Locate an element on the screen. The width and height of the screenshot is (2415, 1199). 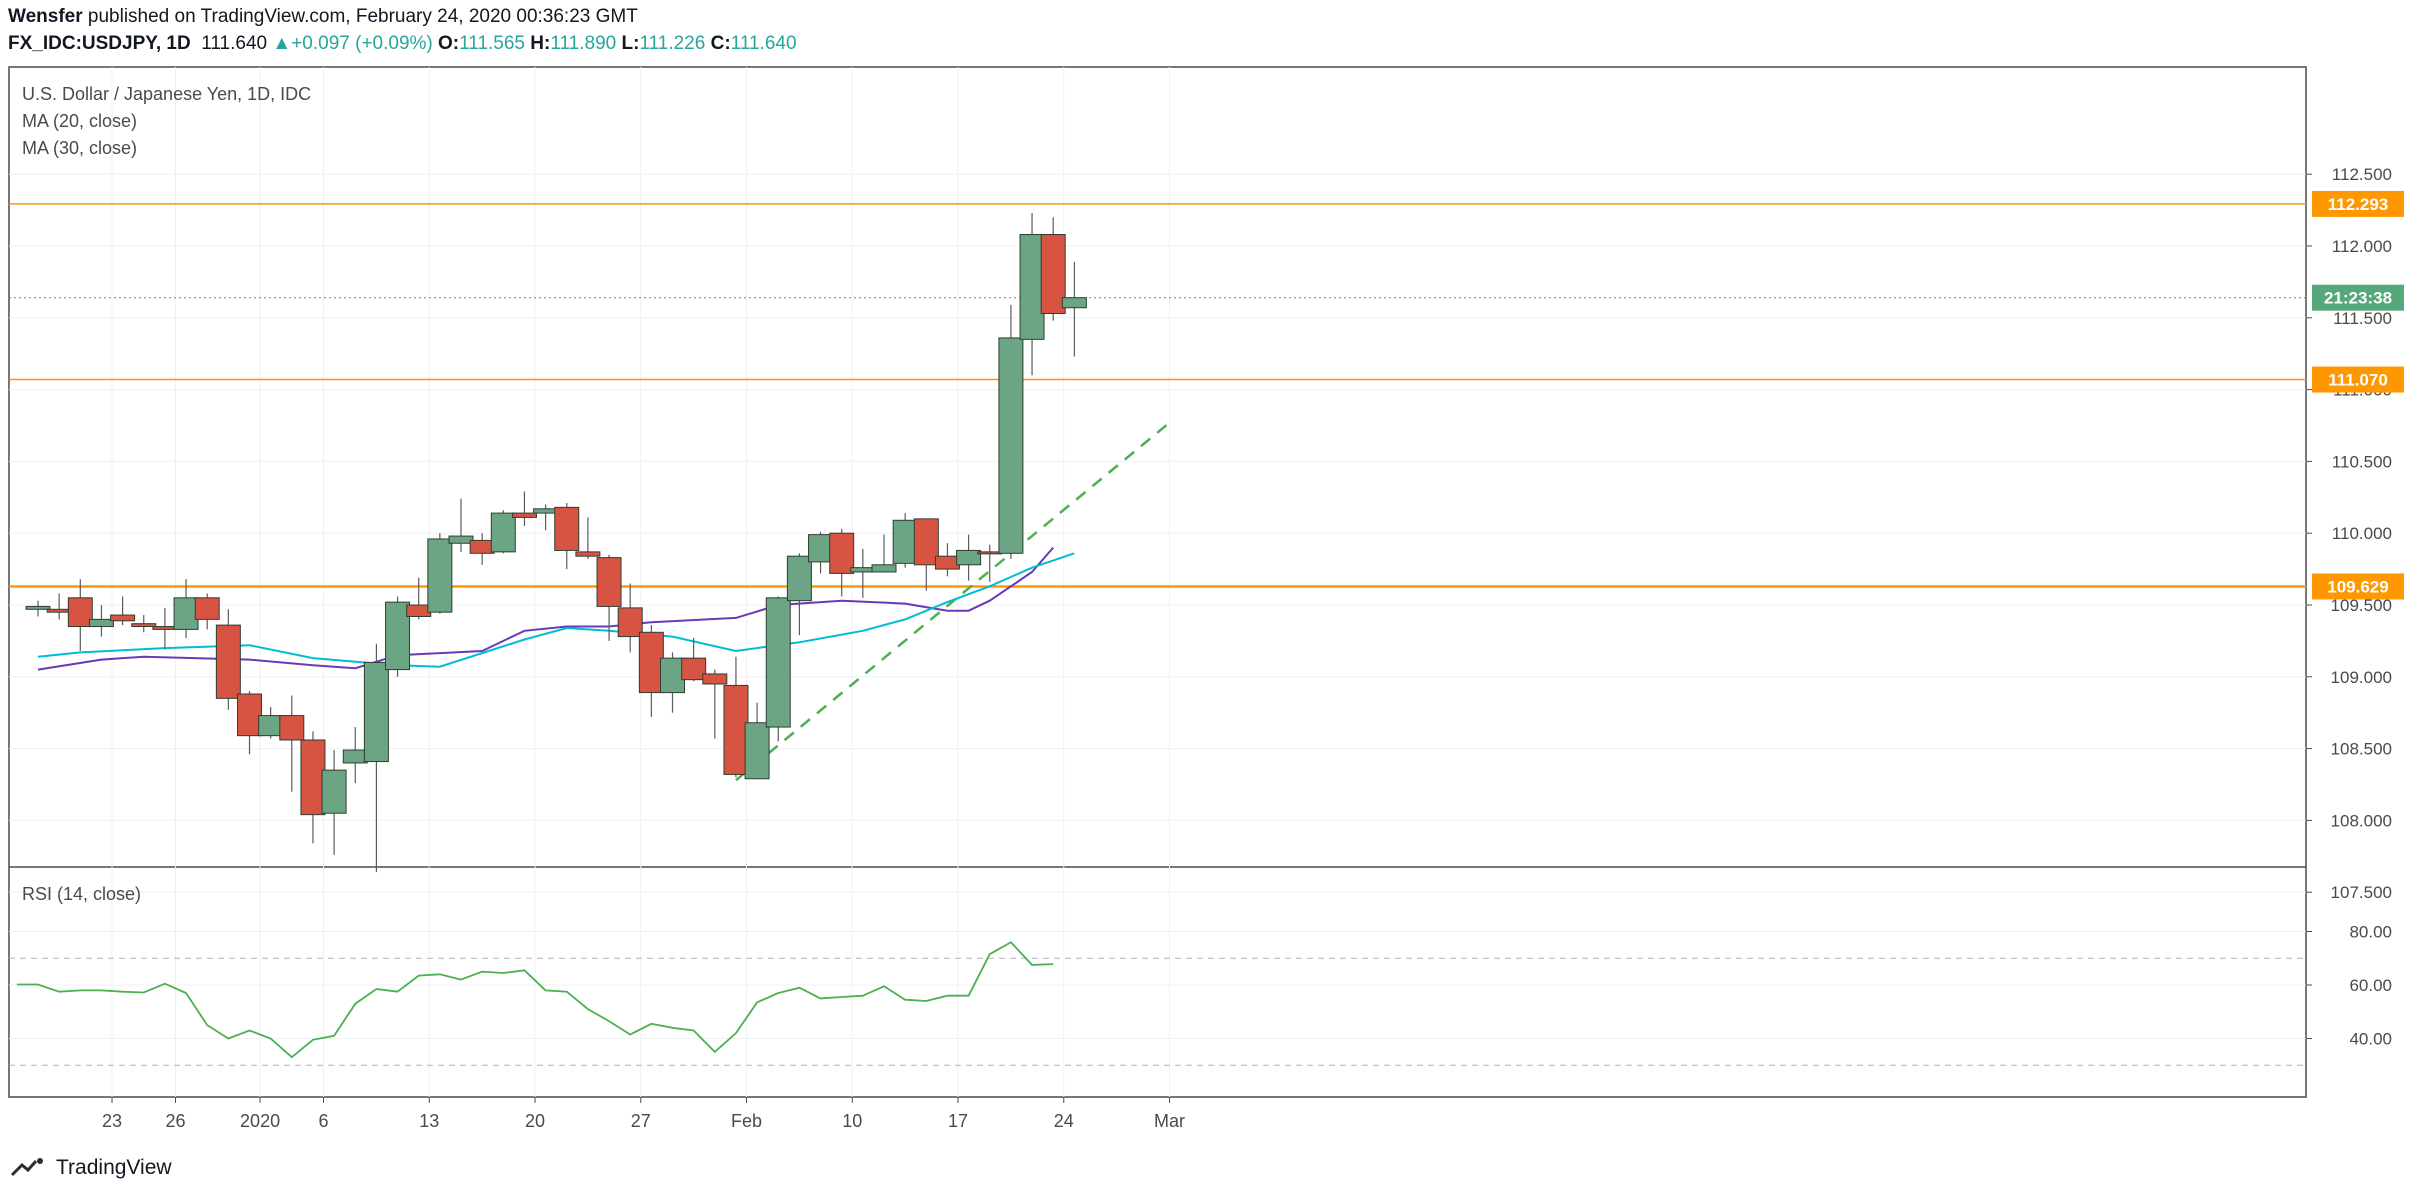
time-axis: 23 26 2020 6 13 20 27 Feb 10 17 24 Mar is located at coordinates (643, 1114).